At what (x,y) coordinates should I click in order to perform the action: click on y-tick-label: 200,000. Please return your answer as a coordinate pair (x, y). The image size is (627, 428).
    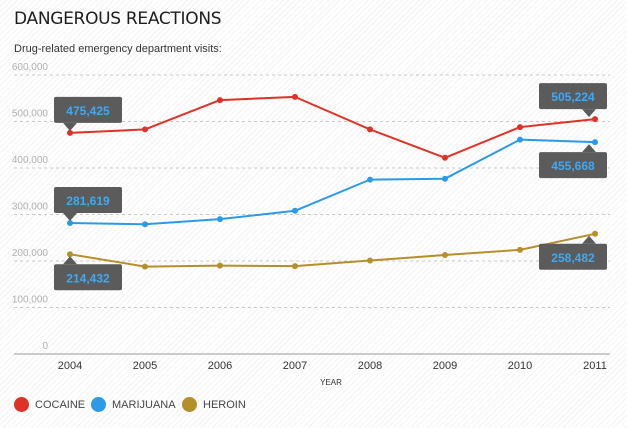
    Looking at the image, I should click on (30, 253).